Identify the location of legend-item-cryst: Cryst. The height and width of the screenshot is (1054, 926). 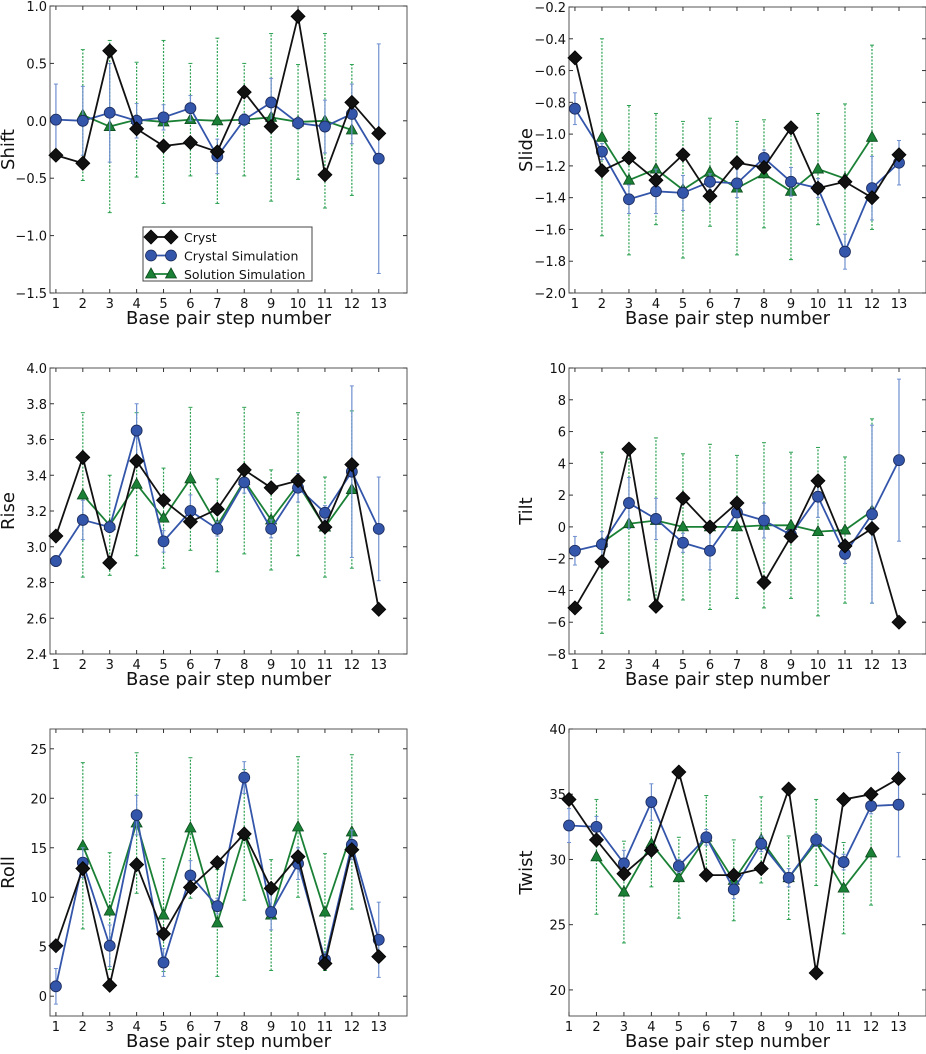
(180, 237).